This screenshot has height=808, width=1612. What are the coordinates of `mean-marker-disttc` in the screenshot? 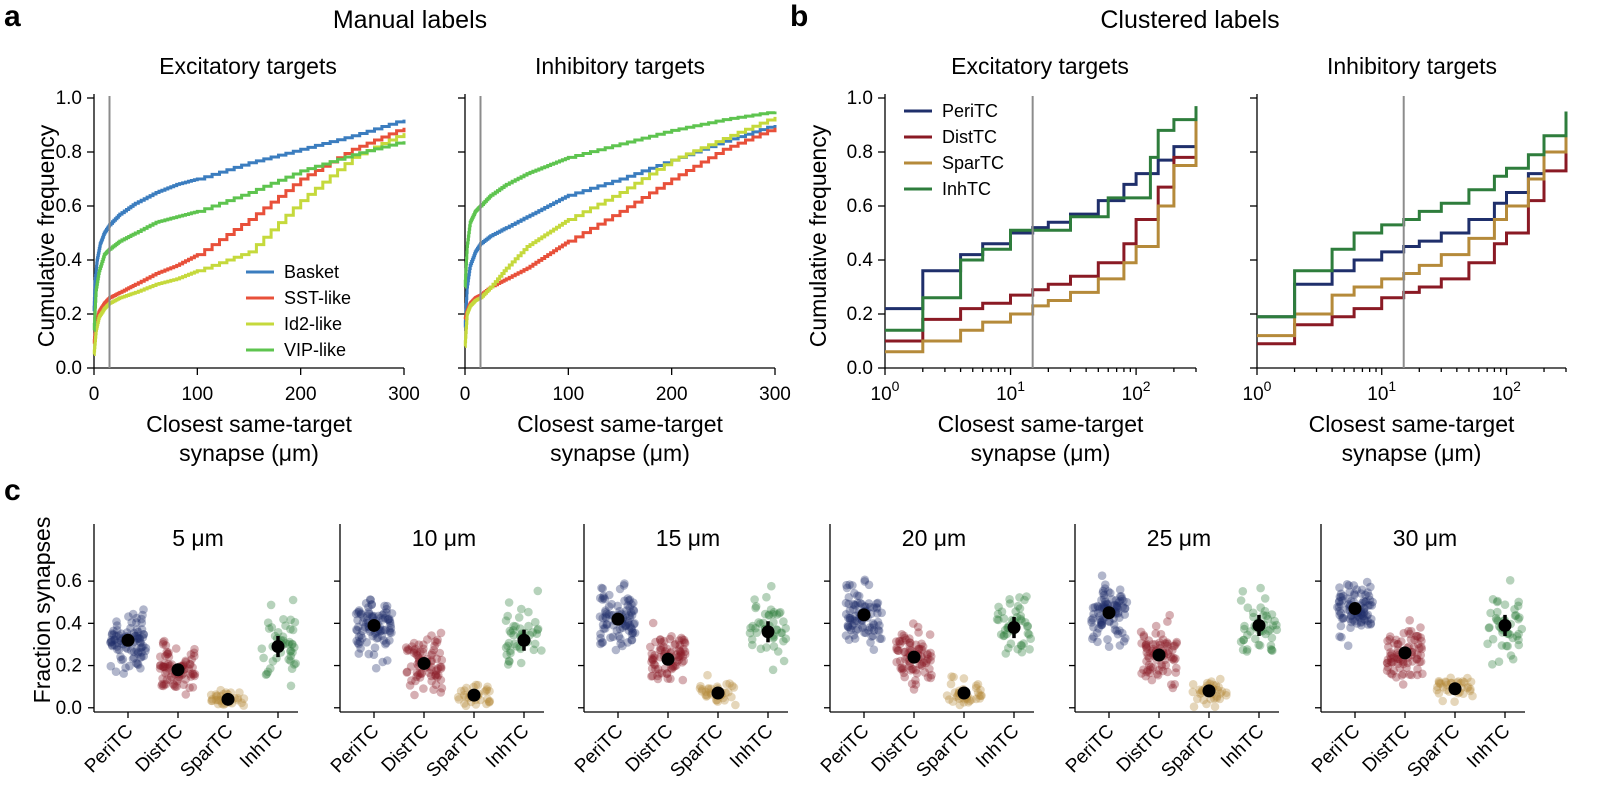 It's located at (914, 657).